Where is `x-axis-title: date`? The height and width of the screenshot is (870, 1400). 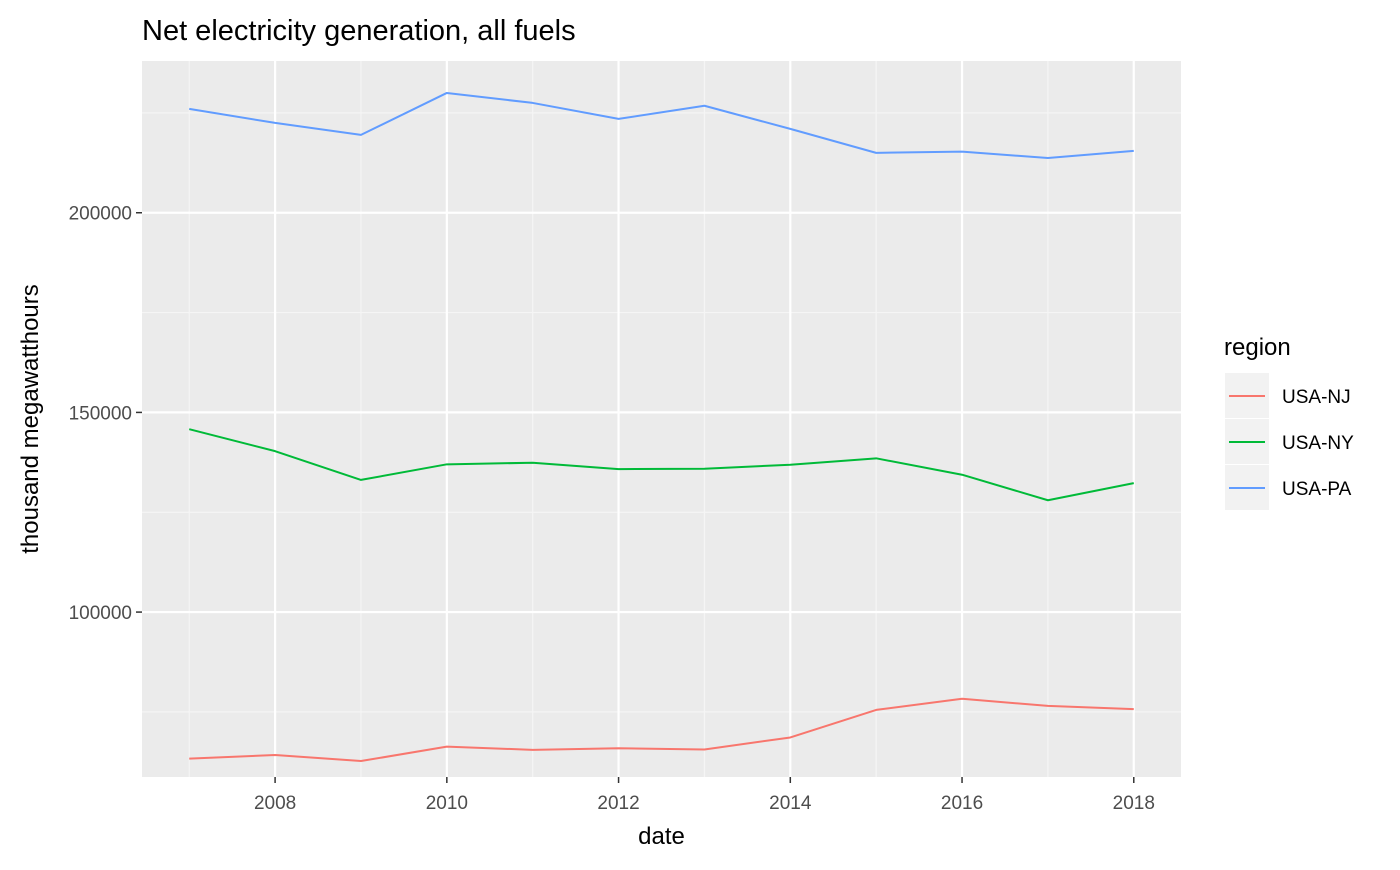 x-axis-title: date is located at coordinates (661, 836).